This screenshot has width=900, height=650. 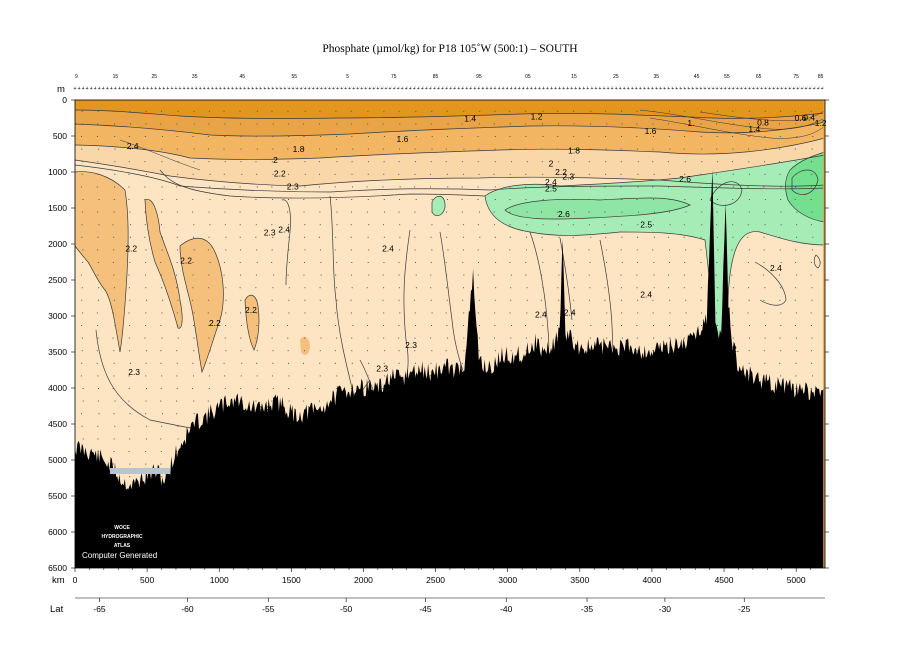 What do you see at coordinates (735, 349) in the screenshot?
I see `contour-label: 2.` at bounding box center [735, 349].